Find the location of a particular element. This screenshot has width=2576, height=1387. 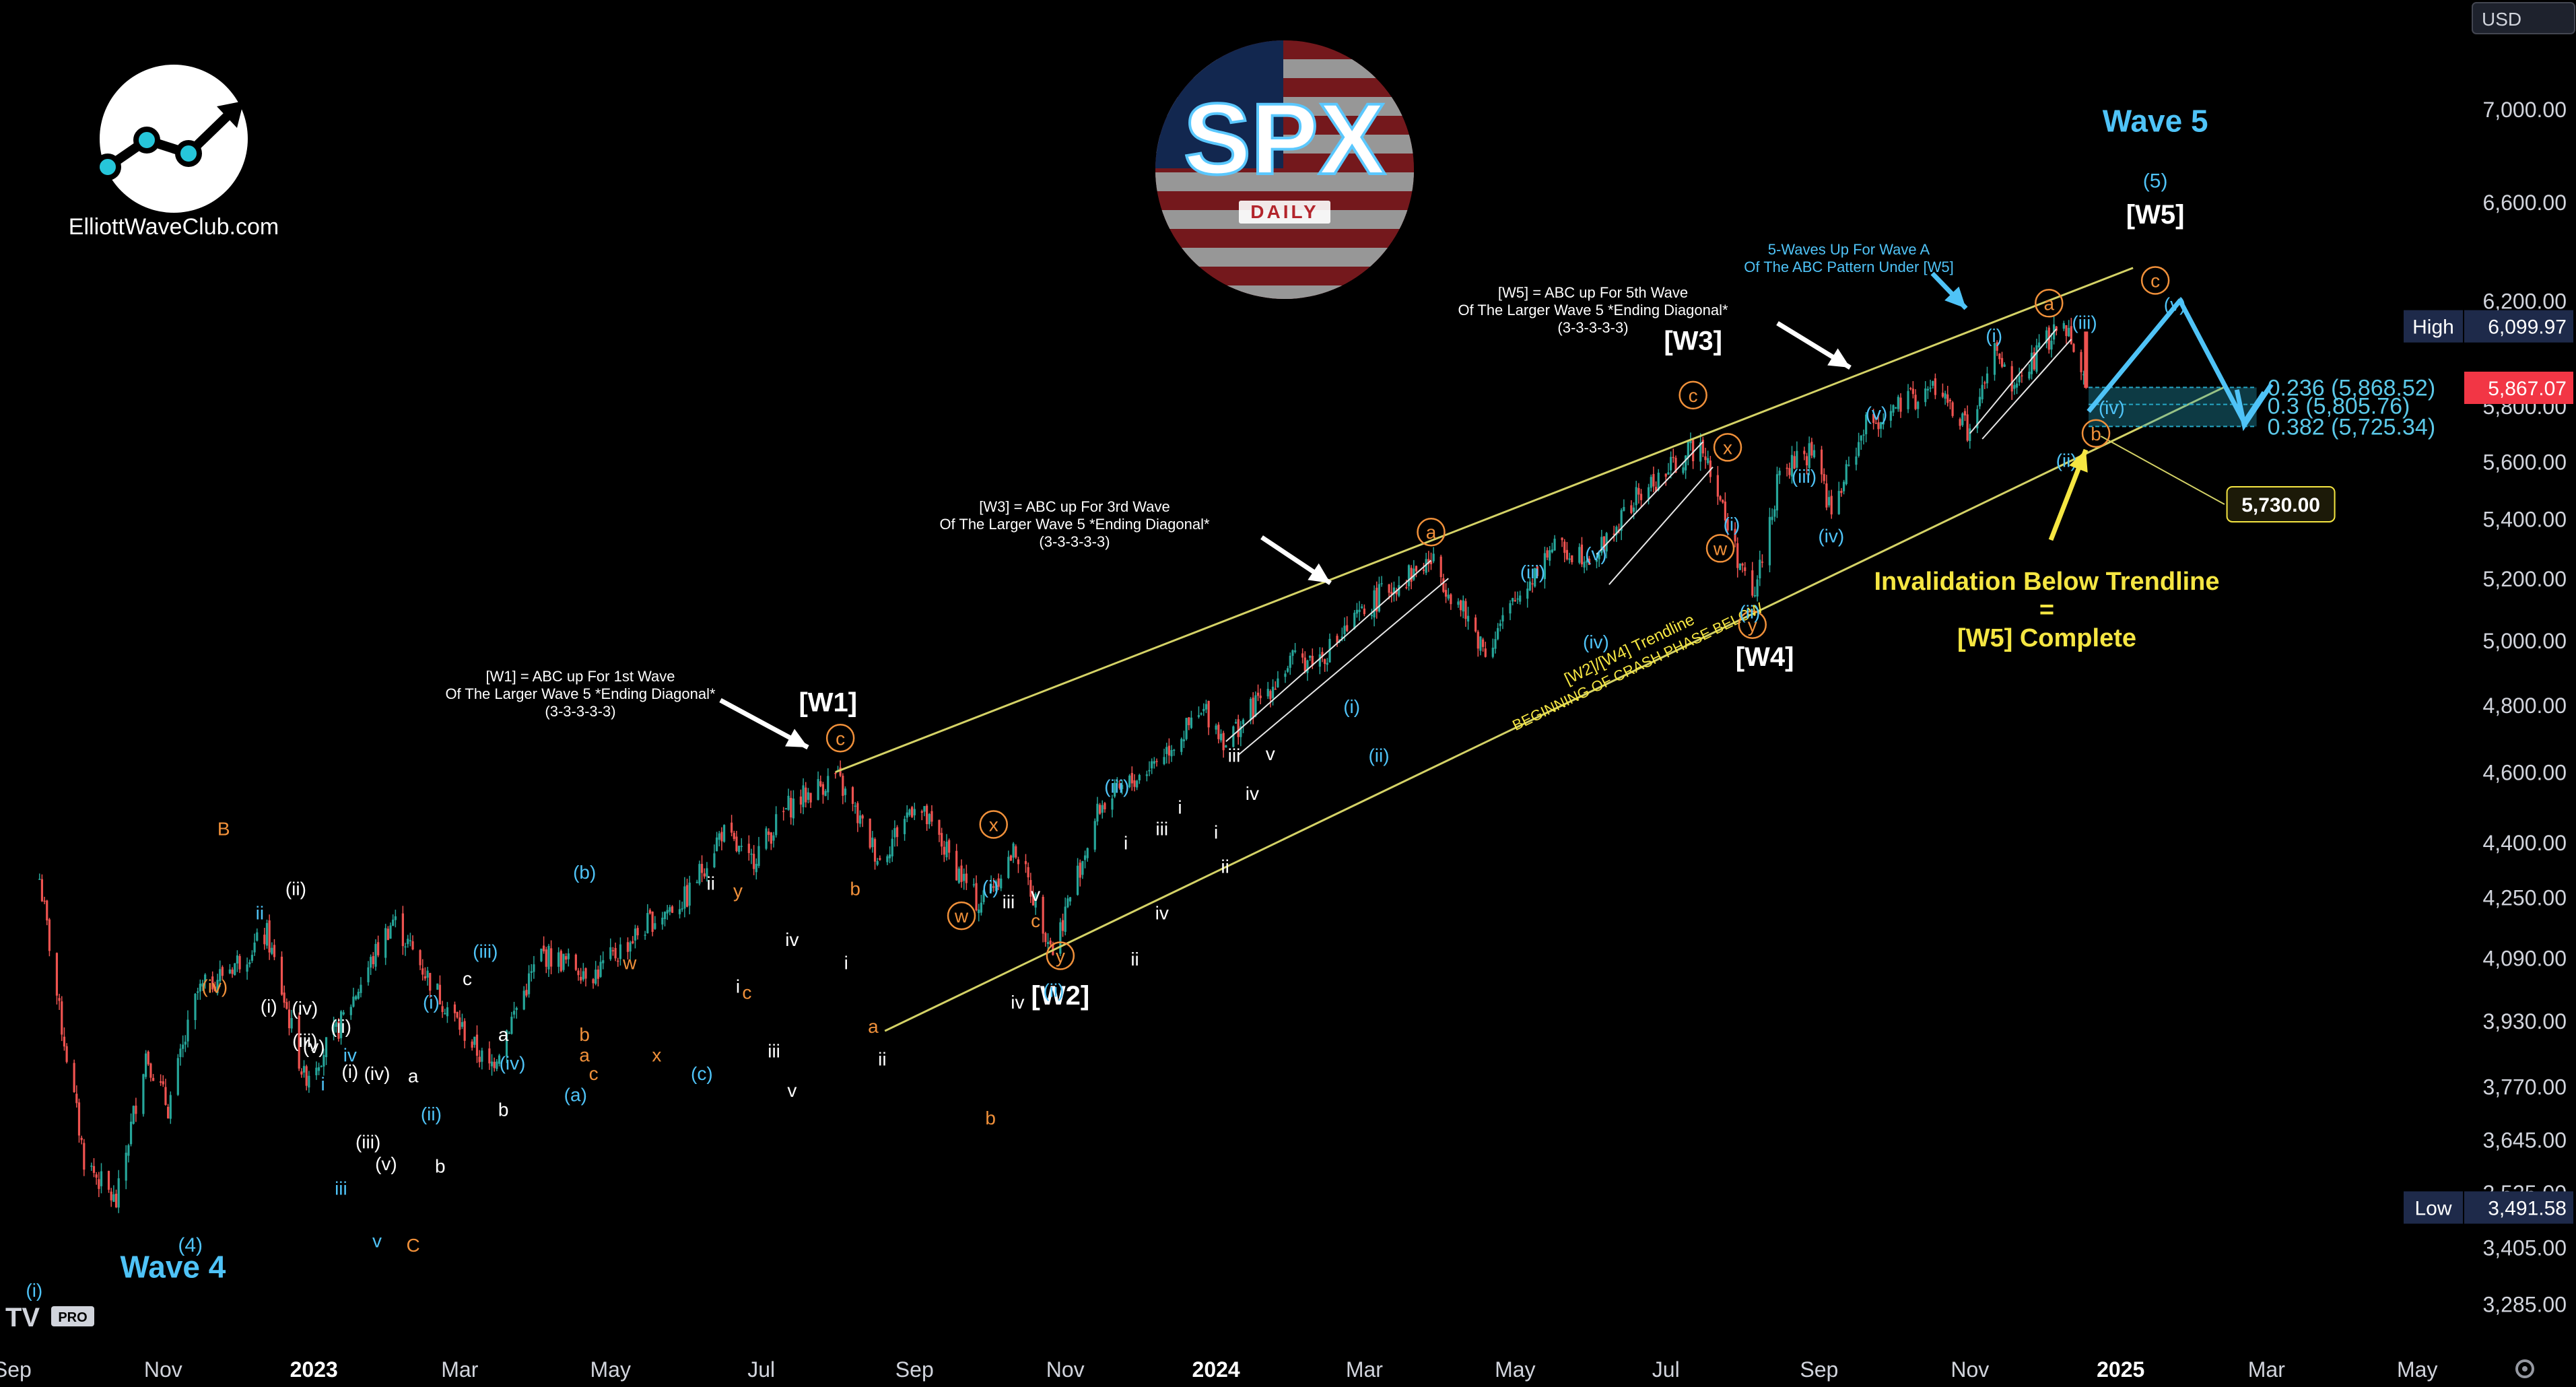

w3-c-label-circle is located at coordinates (1693, 395).